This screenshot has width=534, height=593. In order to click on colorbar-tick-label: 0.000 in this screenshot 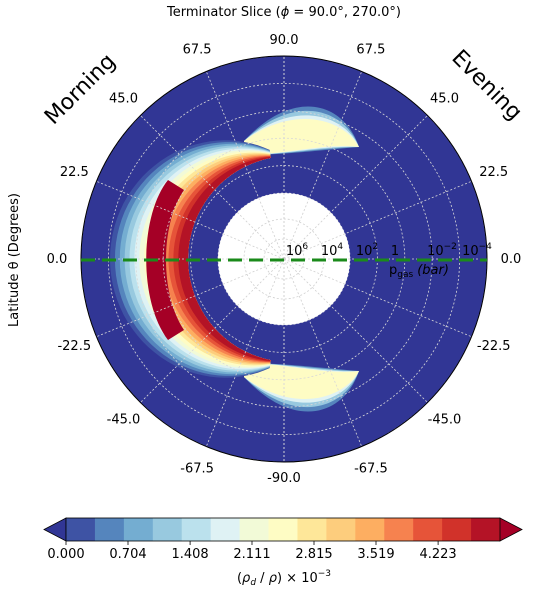, I will do `click(65, 554)`.